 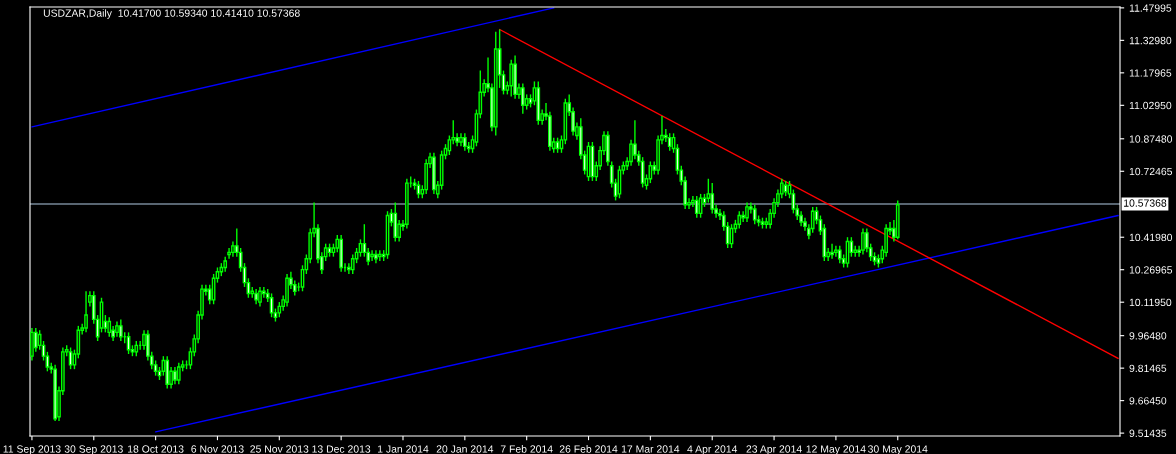 What do you see at coordinates (898, 449) in the screenshot?
I see `x-tick-label: 30 May 2014` at bounding box center [898, 449].